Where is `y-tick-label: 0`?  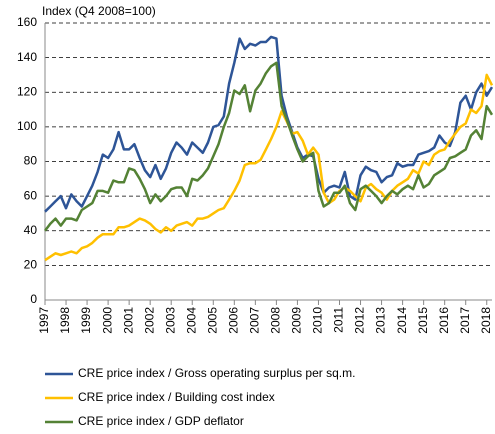 y-tick-label: 0 is located at coordinates (33, 299).